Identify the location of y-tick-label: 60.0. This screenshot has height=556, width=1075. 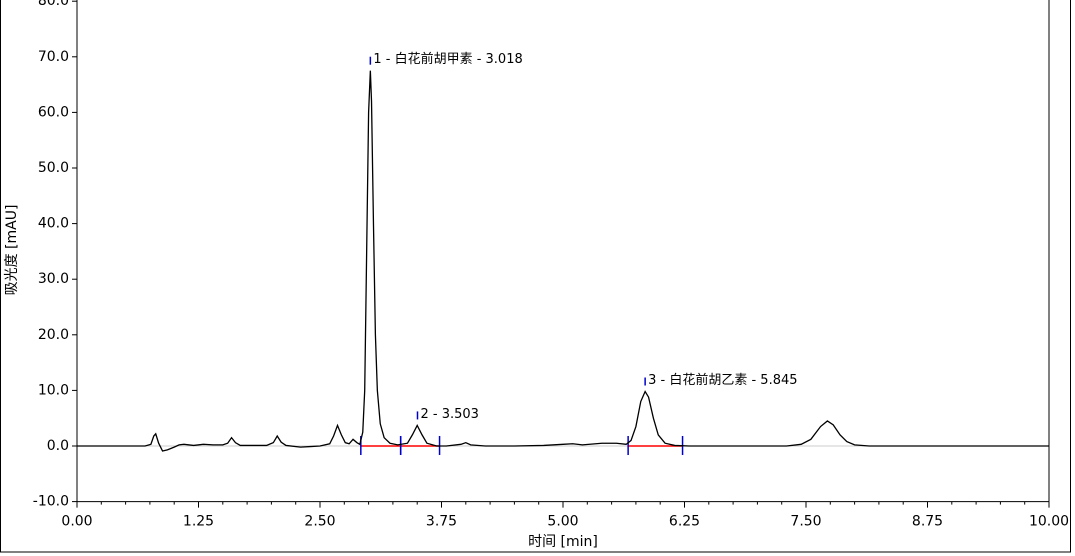
(53, 112).